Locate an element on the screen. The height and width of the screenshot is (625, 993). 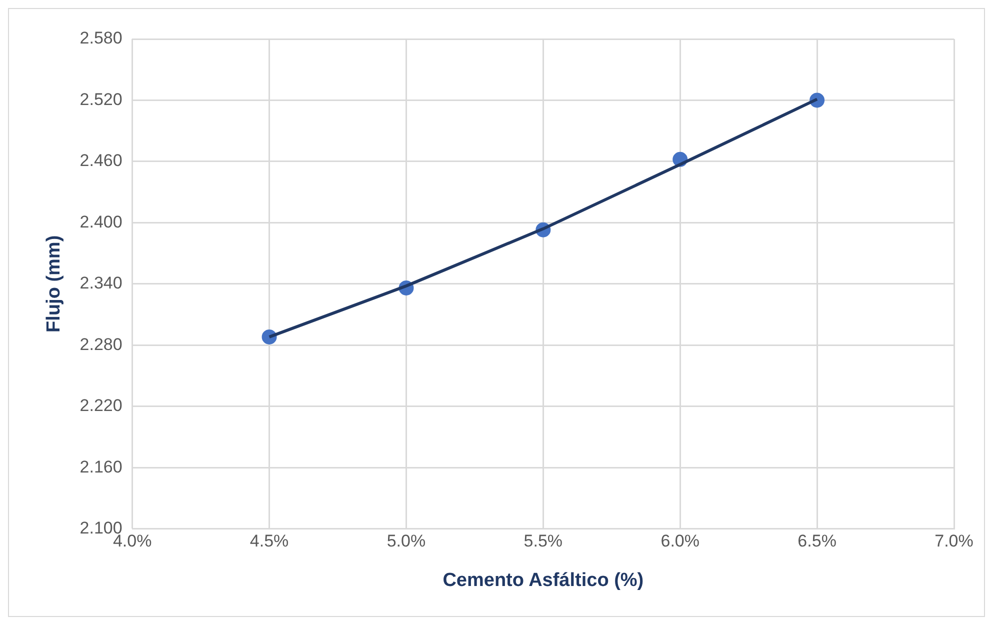
y-tick-label: 2.400 is located at coordinates (101, 222).